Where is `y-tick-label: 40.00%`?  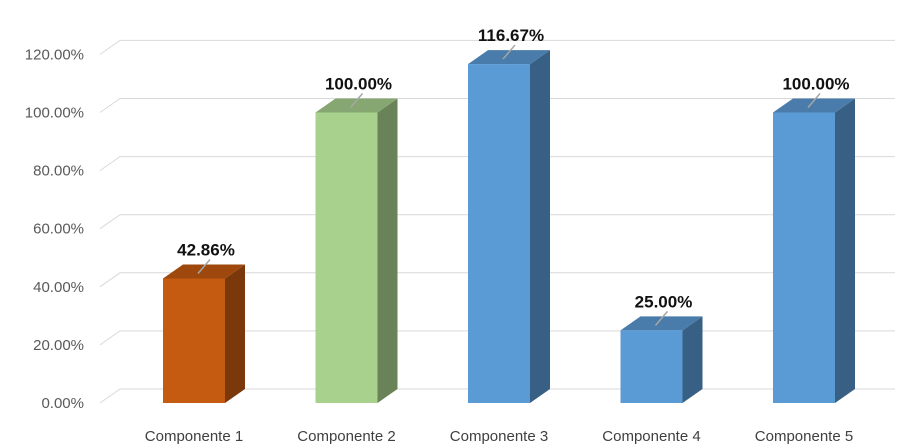
y-tick-label: 40.00% is located at coordinates (58, 287).